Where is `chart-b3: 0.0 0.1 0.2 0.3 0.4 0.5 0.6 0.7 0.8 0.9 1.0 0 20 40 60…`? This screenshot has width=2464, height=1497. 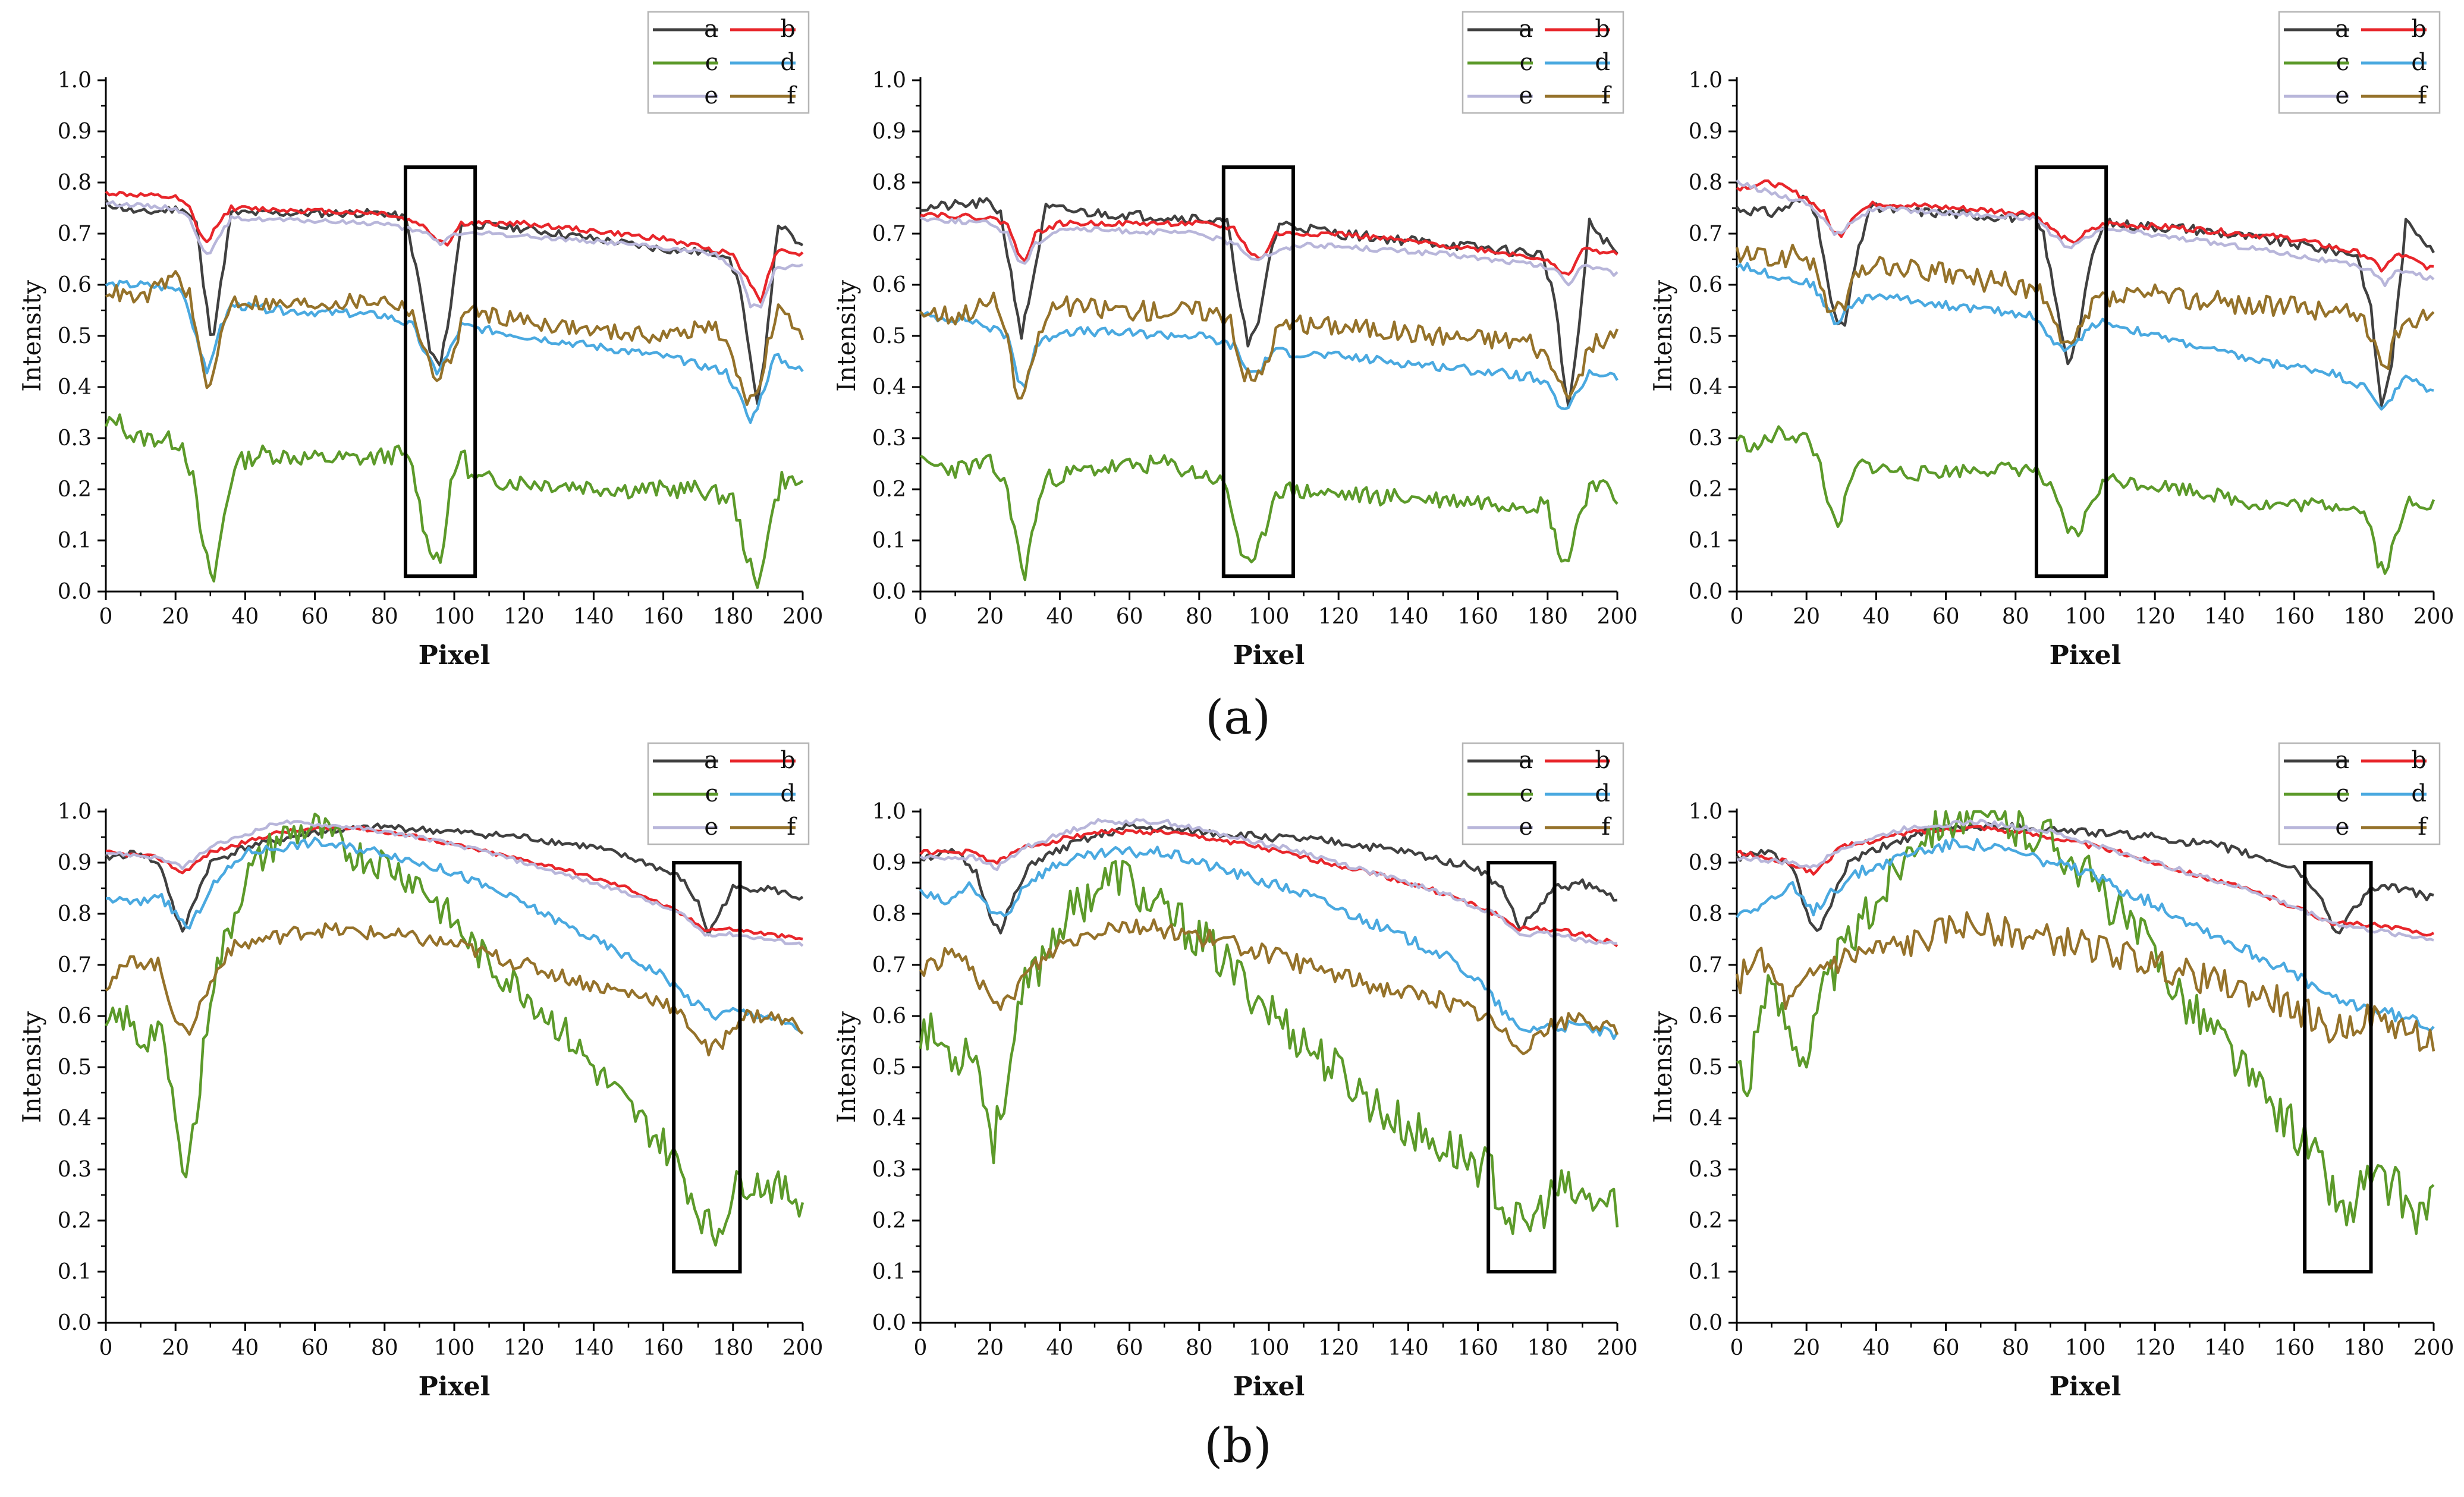
chart-b3: 0.0 0.1 0.2 0.3 0.4 0.5 0.6 0.7 0.8 0.9 1.0 0 20 40 60… is located at coordinates (2051, 1072).